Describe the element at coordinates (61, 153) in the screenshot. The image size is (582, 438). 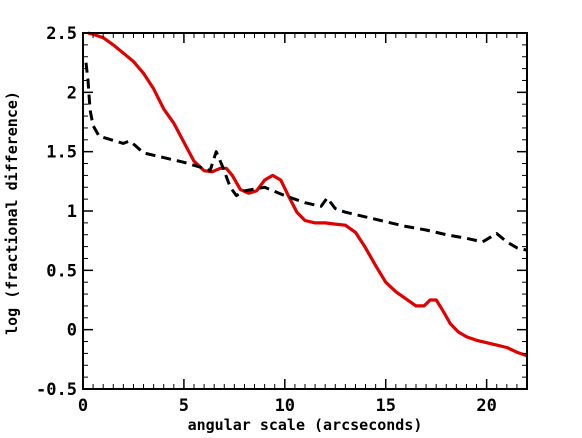
I see `y-tick-label: 1.5` at that location.